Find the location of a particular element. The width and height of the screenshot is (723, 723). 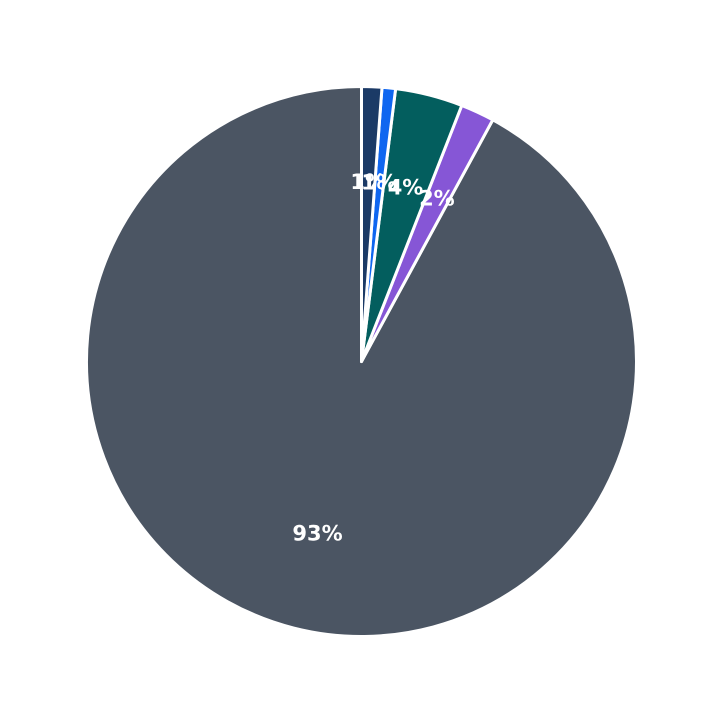

pie-slice-label-5: 1% is located at coordinates (368, 182).